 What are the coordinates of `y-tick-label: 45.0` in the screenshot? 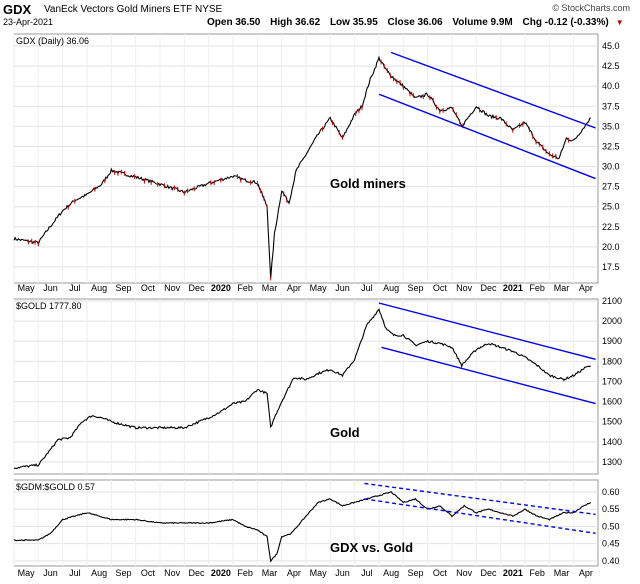 It's located at (611, 46).